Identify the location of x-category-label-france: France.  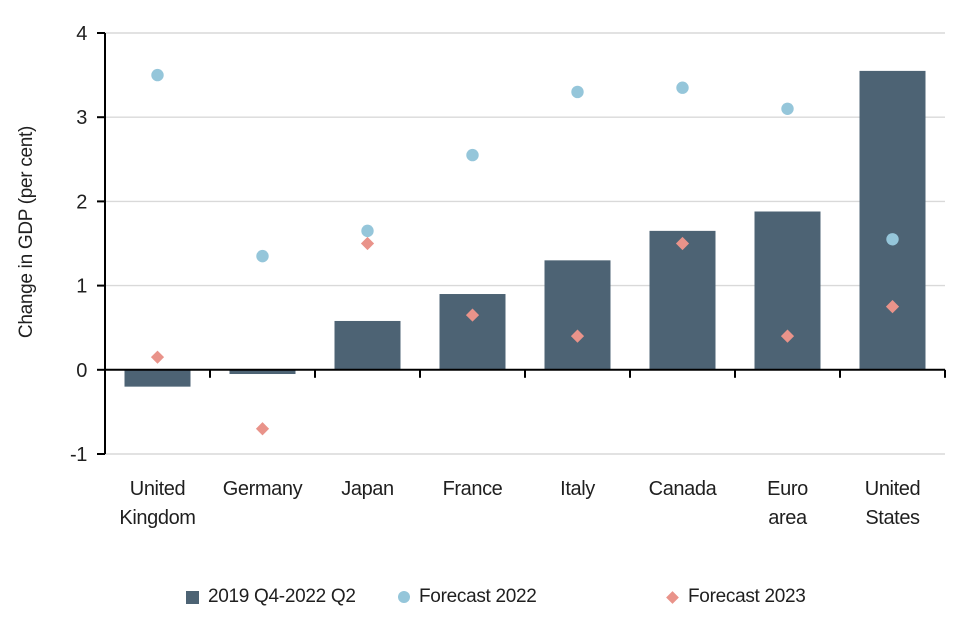
(473, 489).